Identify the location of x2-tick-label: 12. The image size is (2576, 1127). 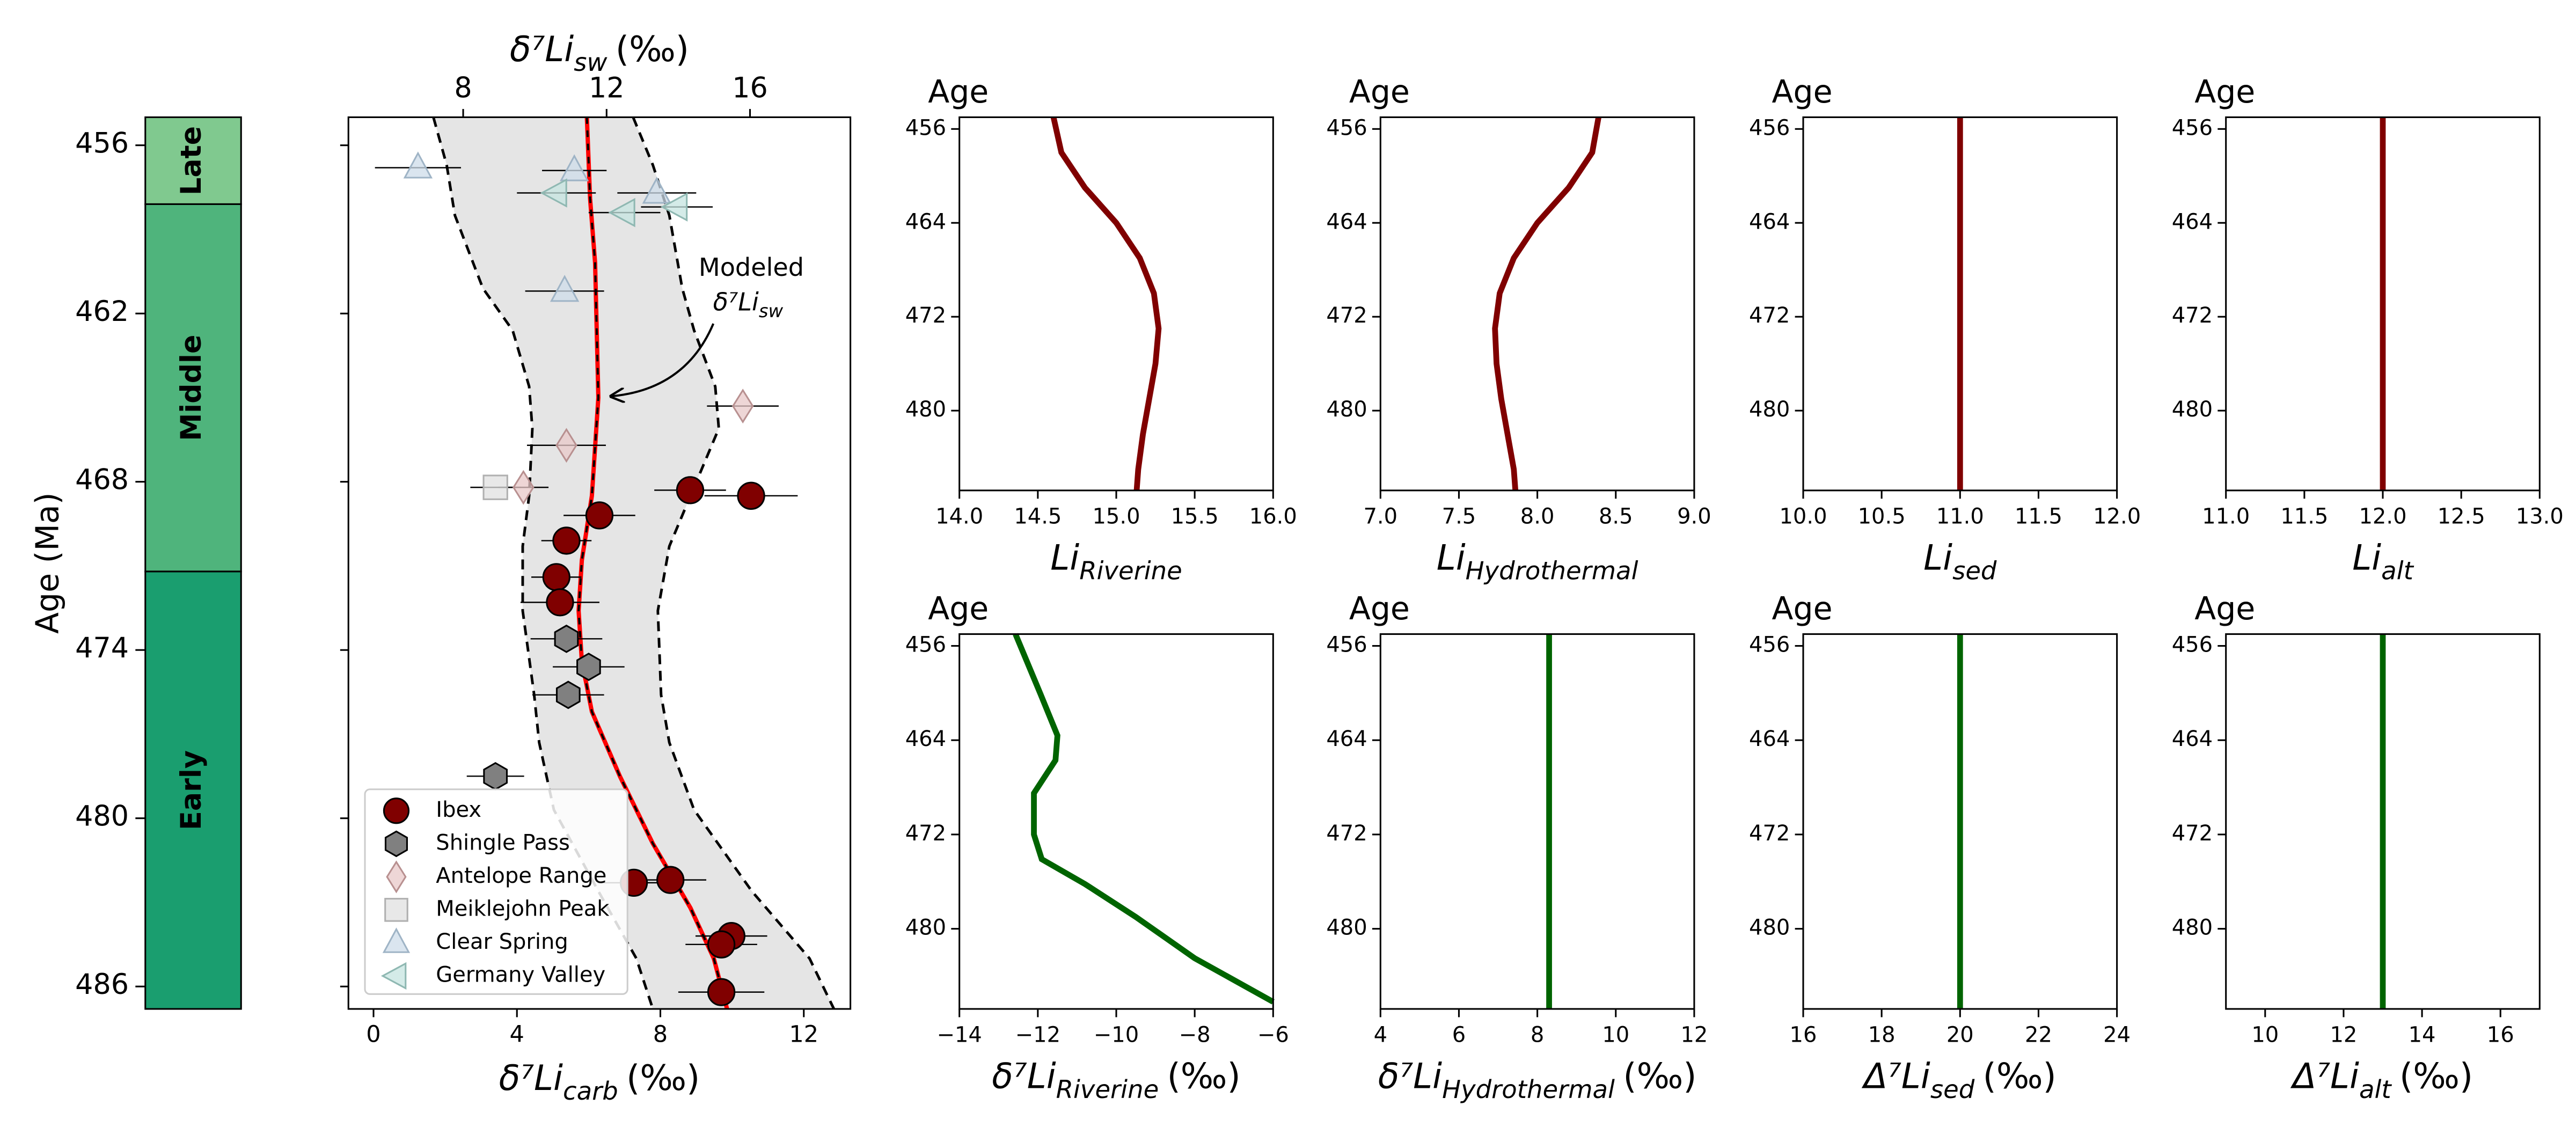
(607, 88).